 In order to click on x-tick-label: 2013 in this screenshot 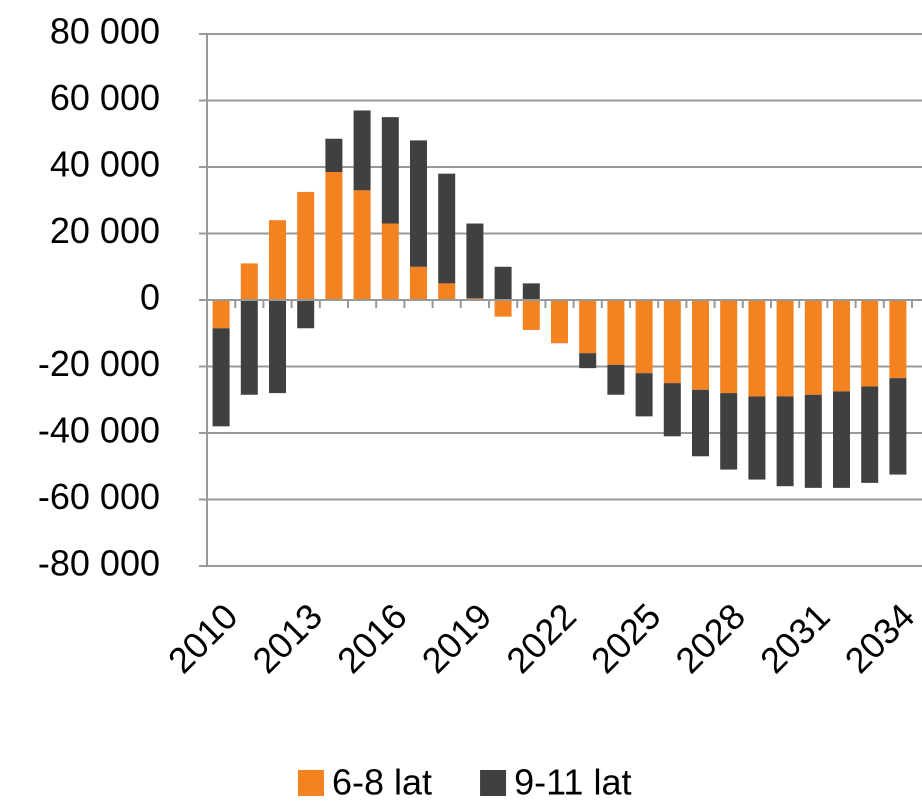, I will do `click(287, 638)`.